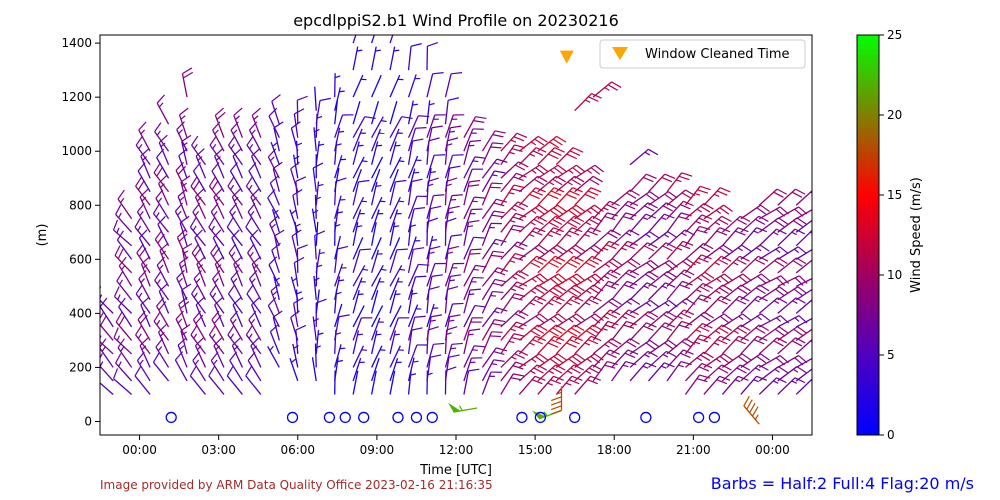 The height and width of the screenshot is (500, 1000). What do you see at coordinates (76, 43) in the screenshot?
I see `y-tick-label: 1400` at bounding box center [76, 43].